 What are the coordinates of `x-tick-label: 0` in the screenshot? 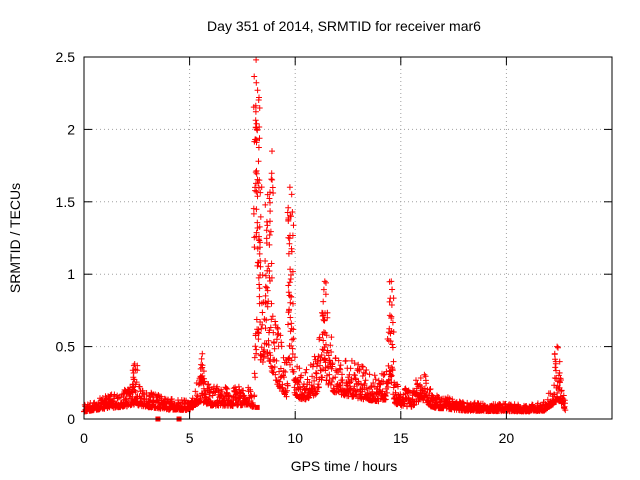 It's located at (84, 438).